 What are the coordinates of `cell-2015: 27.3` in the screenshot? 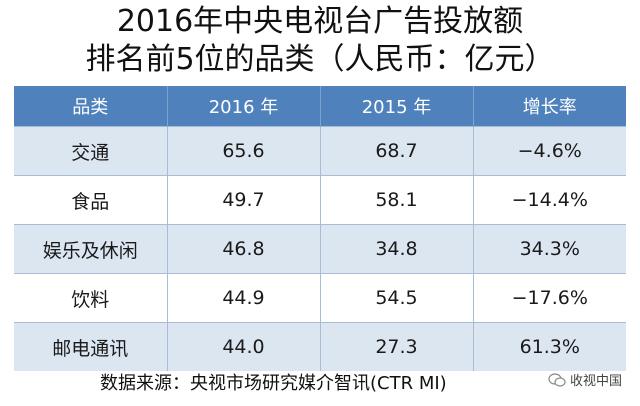 It's located at (396, 346).